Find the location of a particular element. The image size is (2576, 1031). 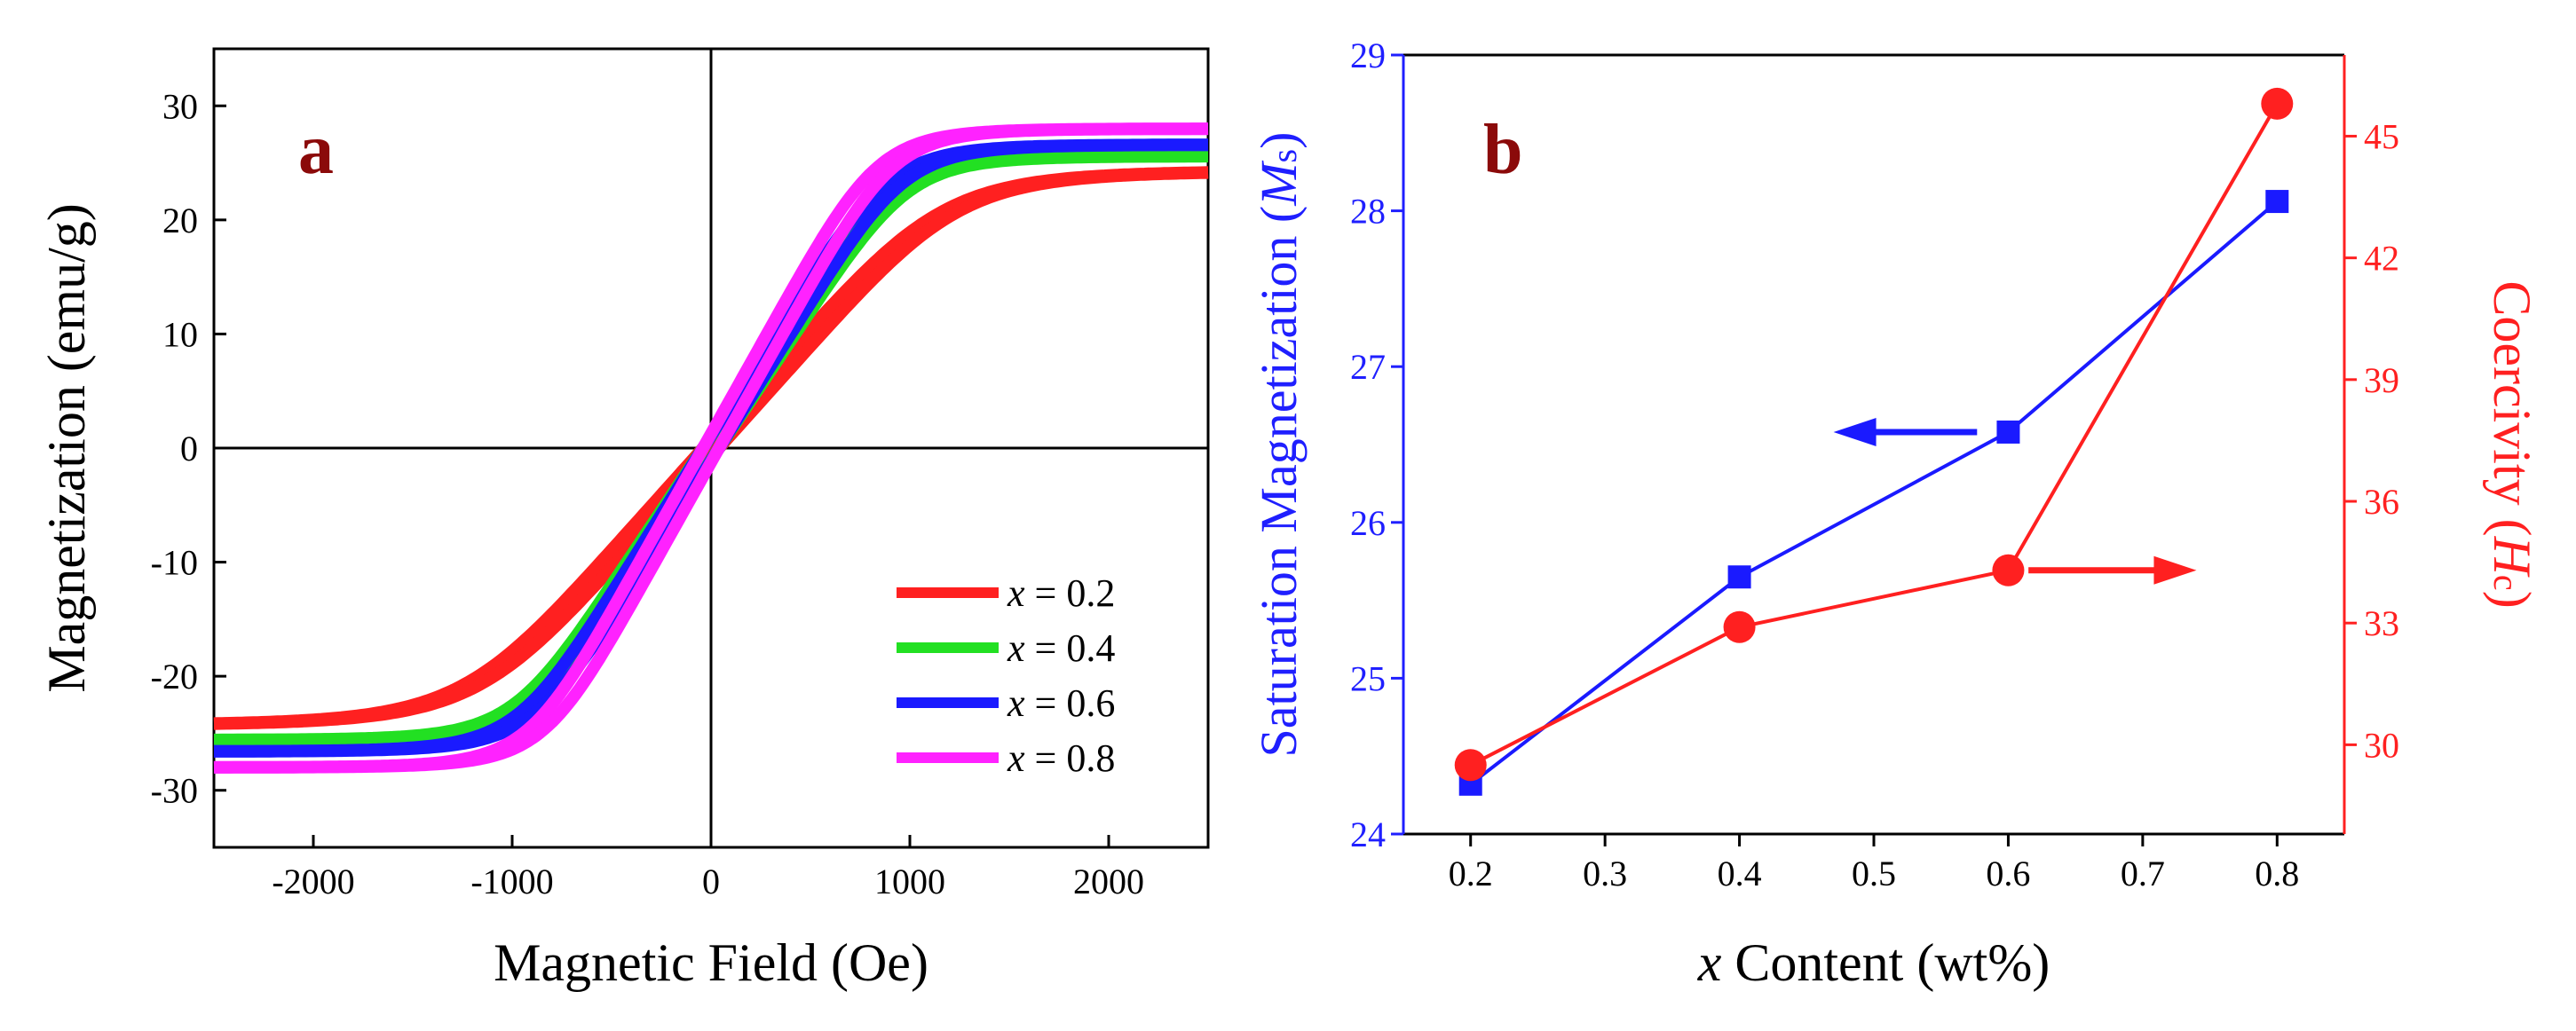

panel-b-left-tick-label: 26 is located at coordinates (1368, 523).